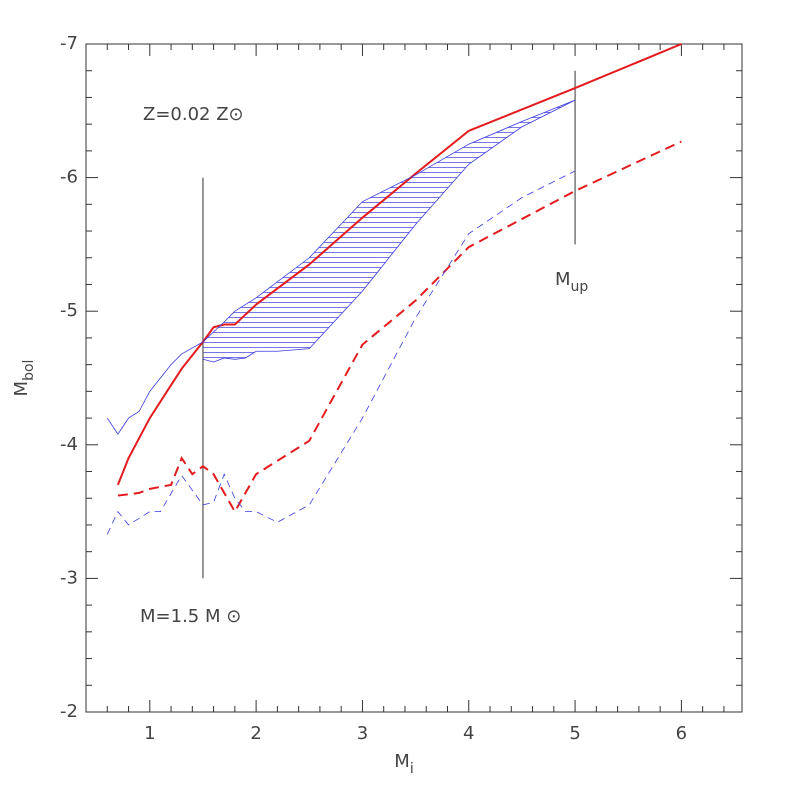  Describe the element at coordinates (190, 616) in the screenshot. I see `annotation: M=1.5 M ⊙` at that location.